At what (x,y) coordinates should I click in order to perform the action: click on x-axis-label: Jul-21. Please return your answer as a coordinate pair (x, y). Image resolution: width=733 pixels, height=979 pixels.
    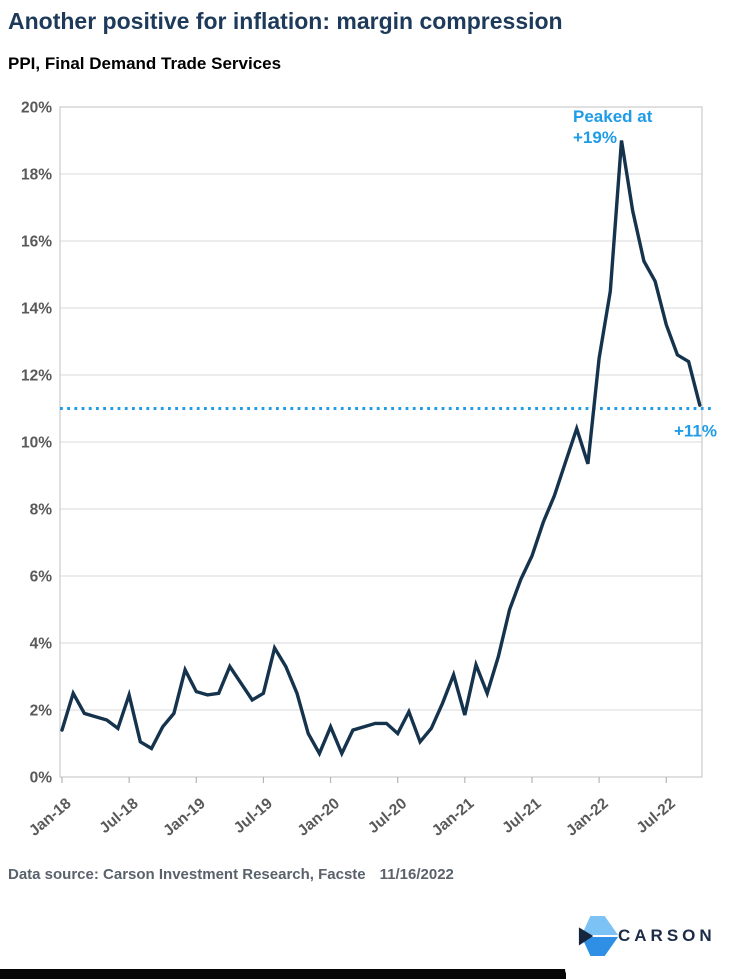
    Looking at the image, I should click on (522, 816).